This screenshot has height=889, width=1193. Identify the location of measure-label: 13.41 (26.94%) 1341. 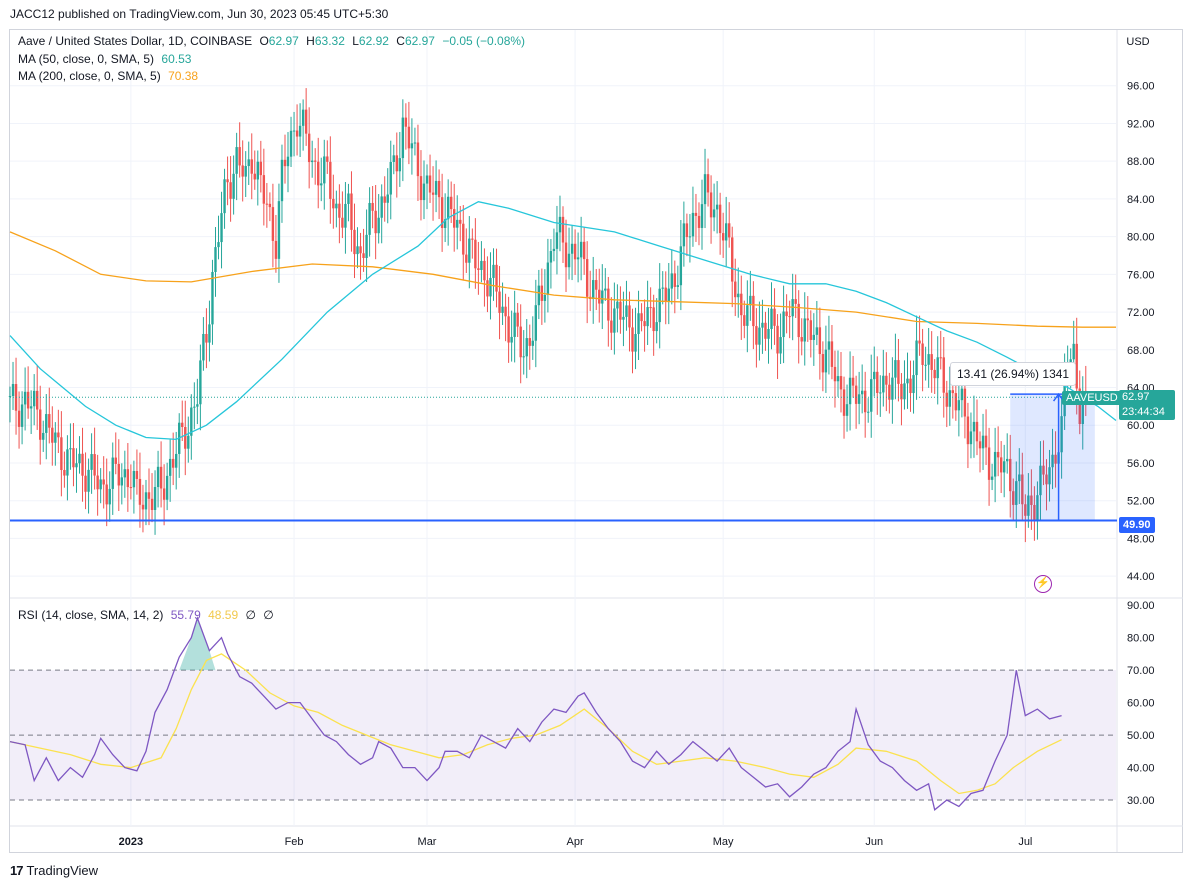
(1013, 374).